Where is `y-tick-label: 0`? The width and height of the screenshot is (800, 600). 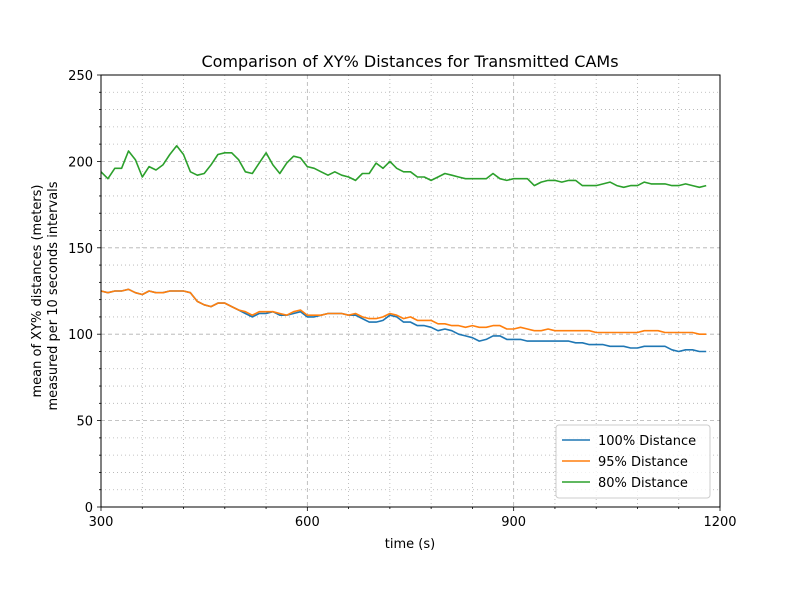
y-tick-label: 0 is located at coordinates (89, 508).